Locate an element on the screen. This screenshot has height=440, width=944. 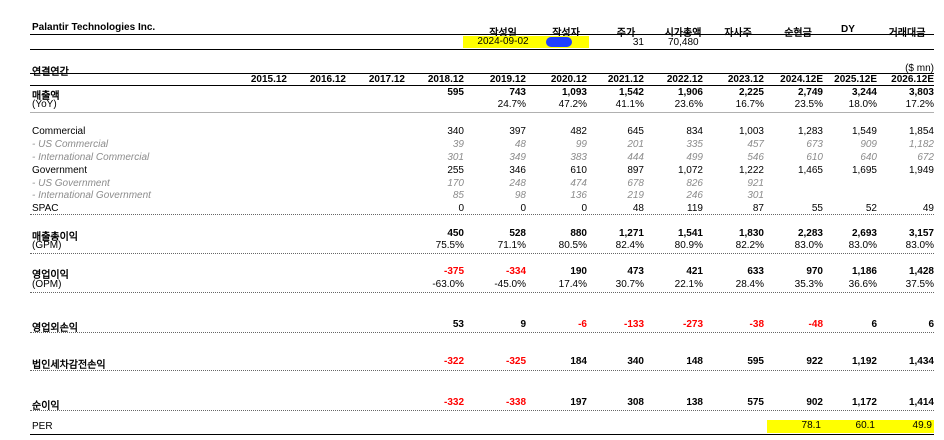
table-cell: 826 is located at coordinates (694, 183).